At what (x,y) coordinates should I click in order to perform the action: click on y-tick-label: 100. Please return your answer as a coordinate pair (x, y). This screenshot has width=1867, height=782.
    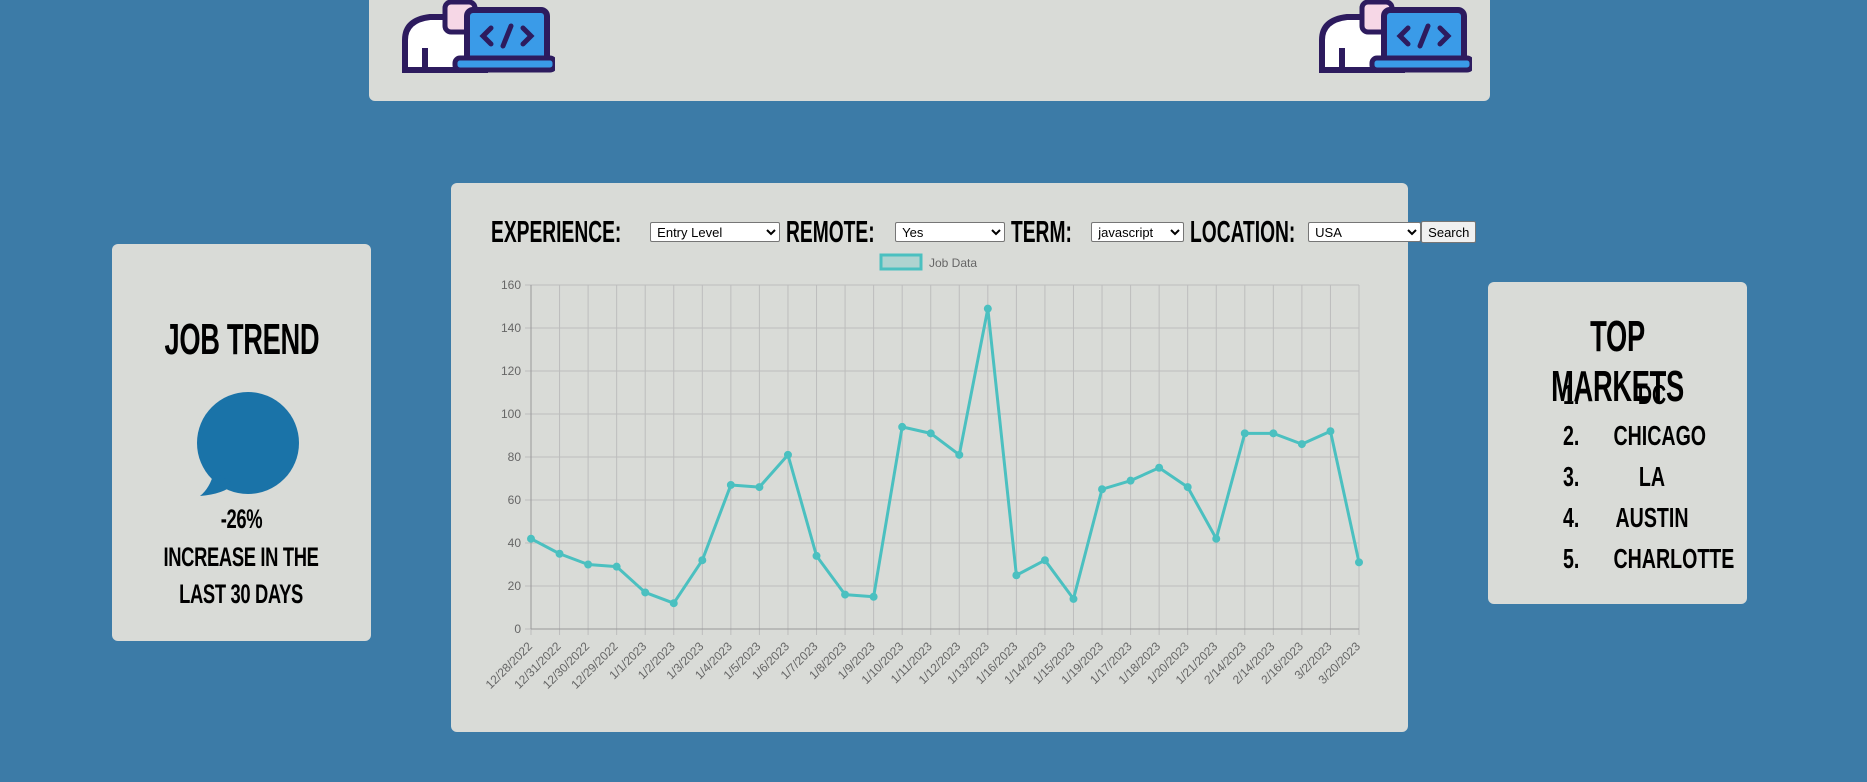
    Looking at the image, I should click on (511, 414).